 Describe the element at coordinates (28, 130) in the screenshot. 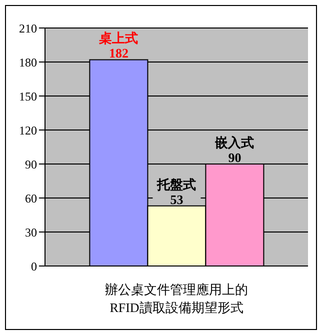

I see `y-tick-label: 120` at that location.